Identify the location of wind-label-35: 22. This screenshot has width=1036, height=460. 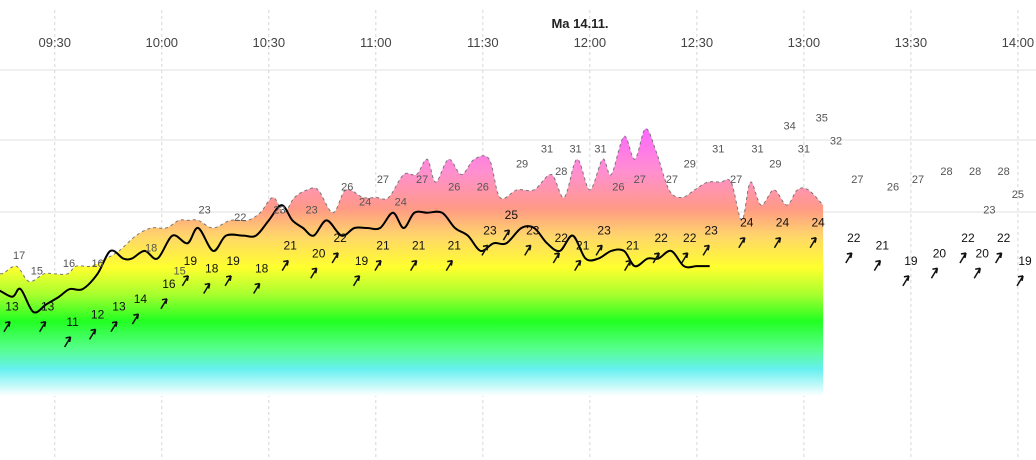
(967, 247).